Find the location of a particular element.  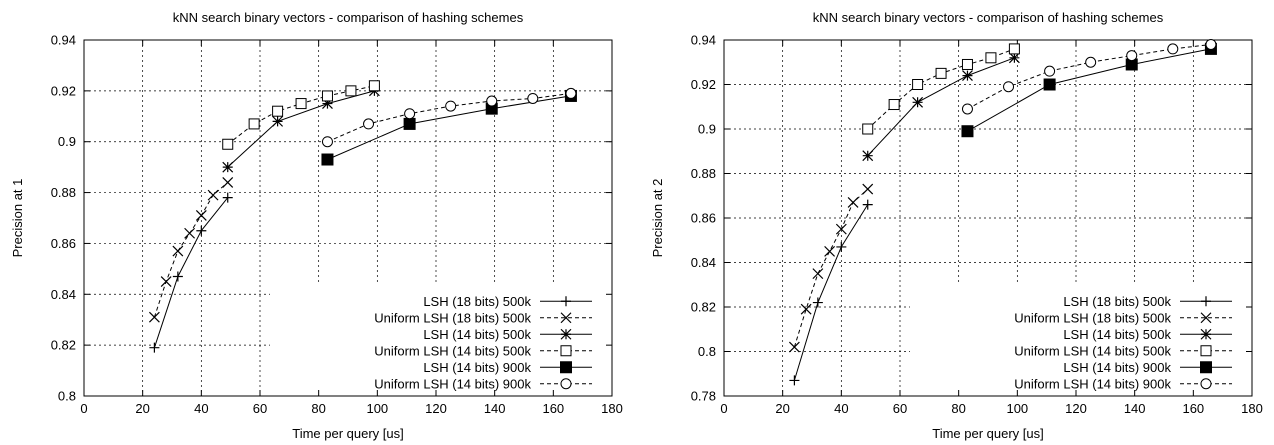

y-tick-label: 0.78 is located at coordinates (703, 396).